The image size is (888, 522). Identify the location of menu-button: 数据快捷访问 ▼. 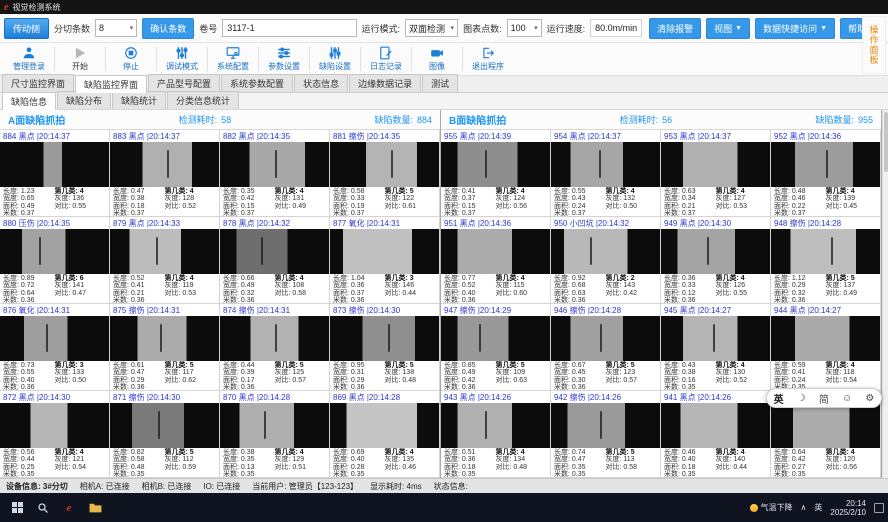
(795, 28).